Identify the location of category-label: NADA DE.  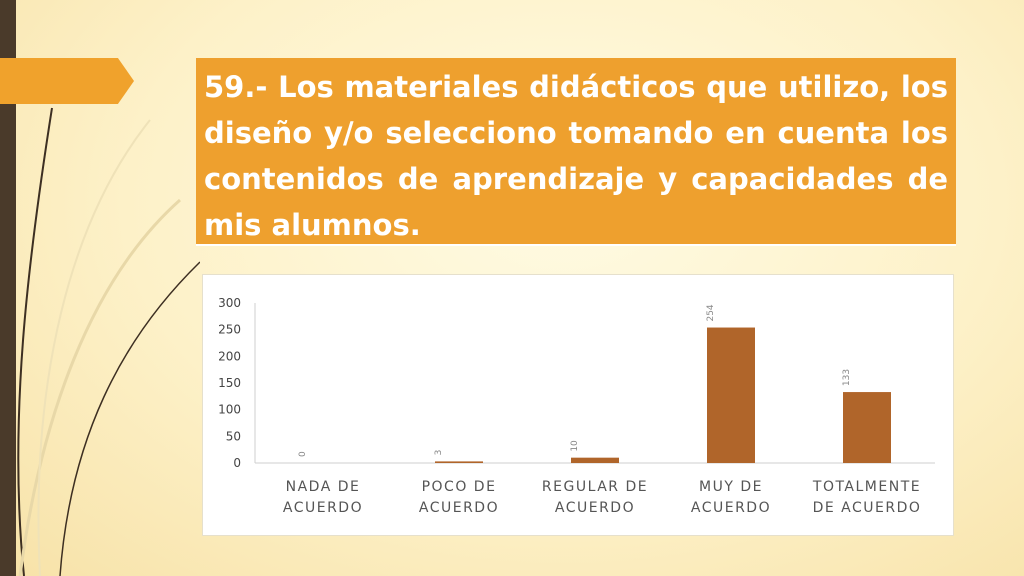
(323, 487).